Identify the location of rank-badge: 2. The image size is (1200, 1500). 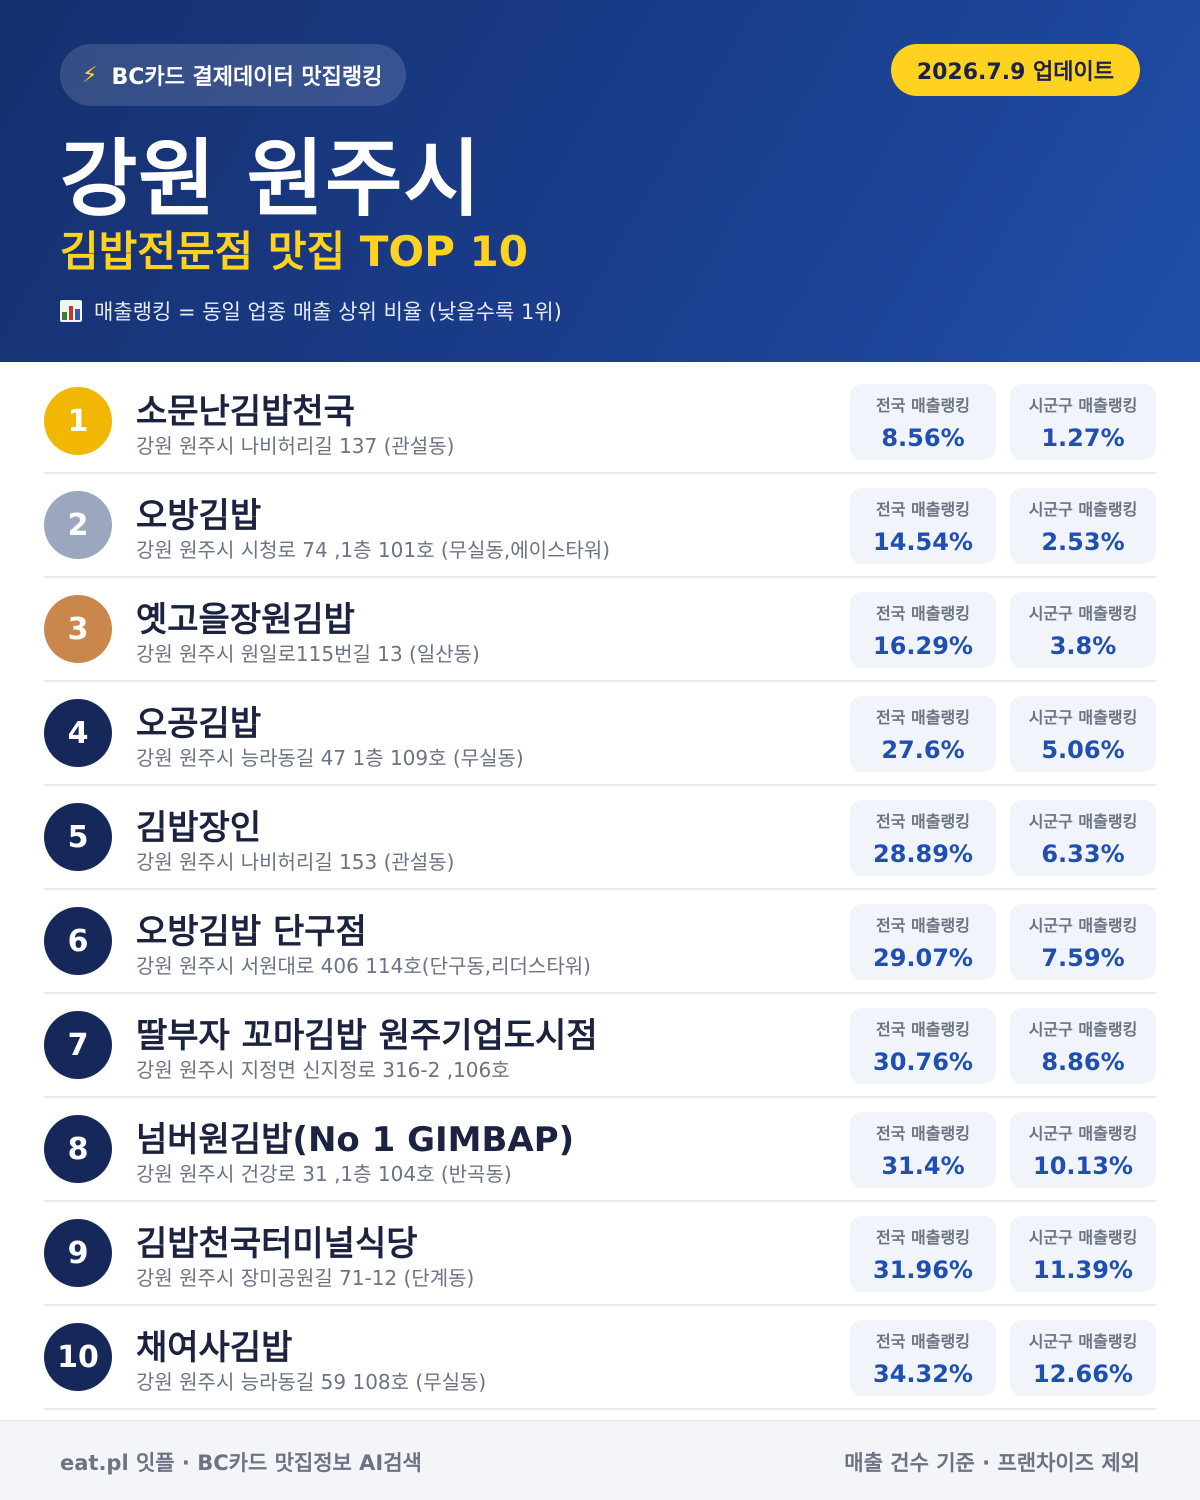
(78, 525).